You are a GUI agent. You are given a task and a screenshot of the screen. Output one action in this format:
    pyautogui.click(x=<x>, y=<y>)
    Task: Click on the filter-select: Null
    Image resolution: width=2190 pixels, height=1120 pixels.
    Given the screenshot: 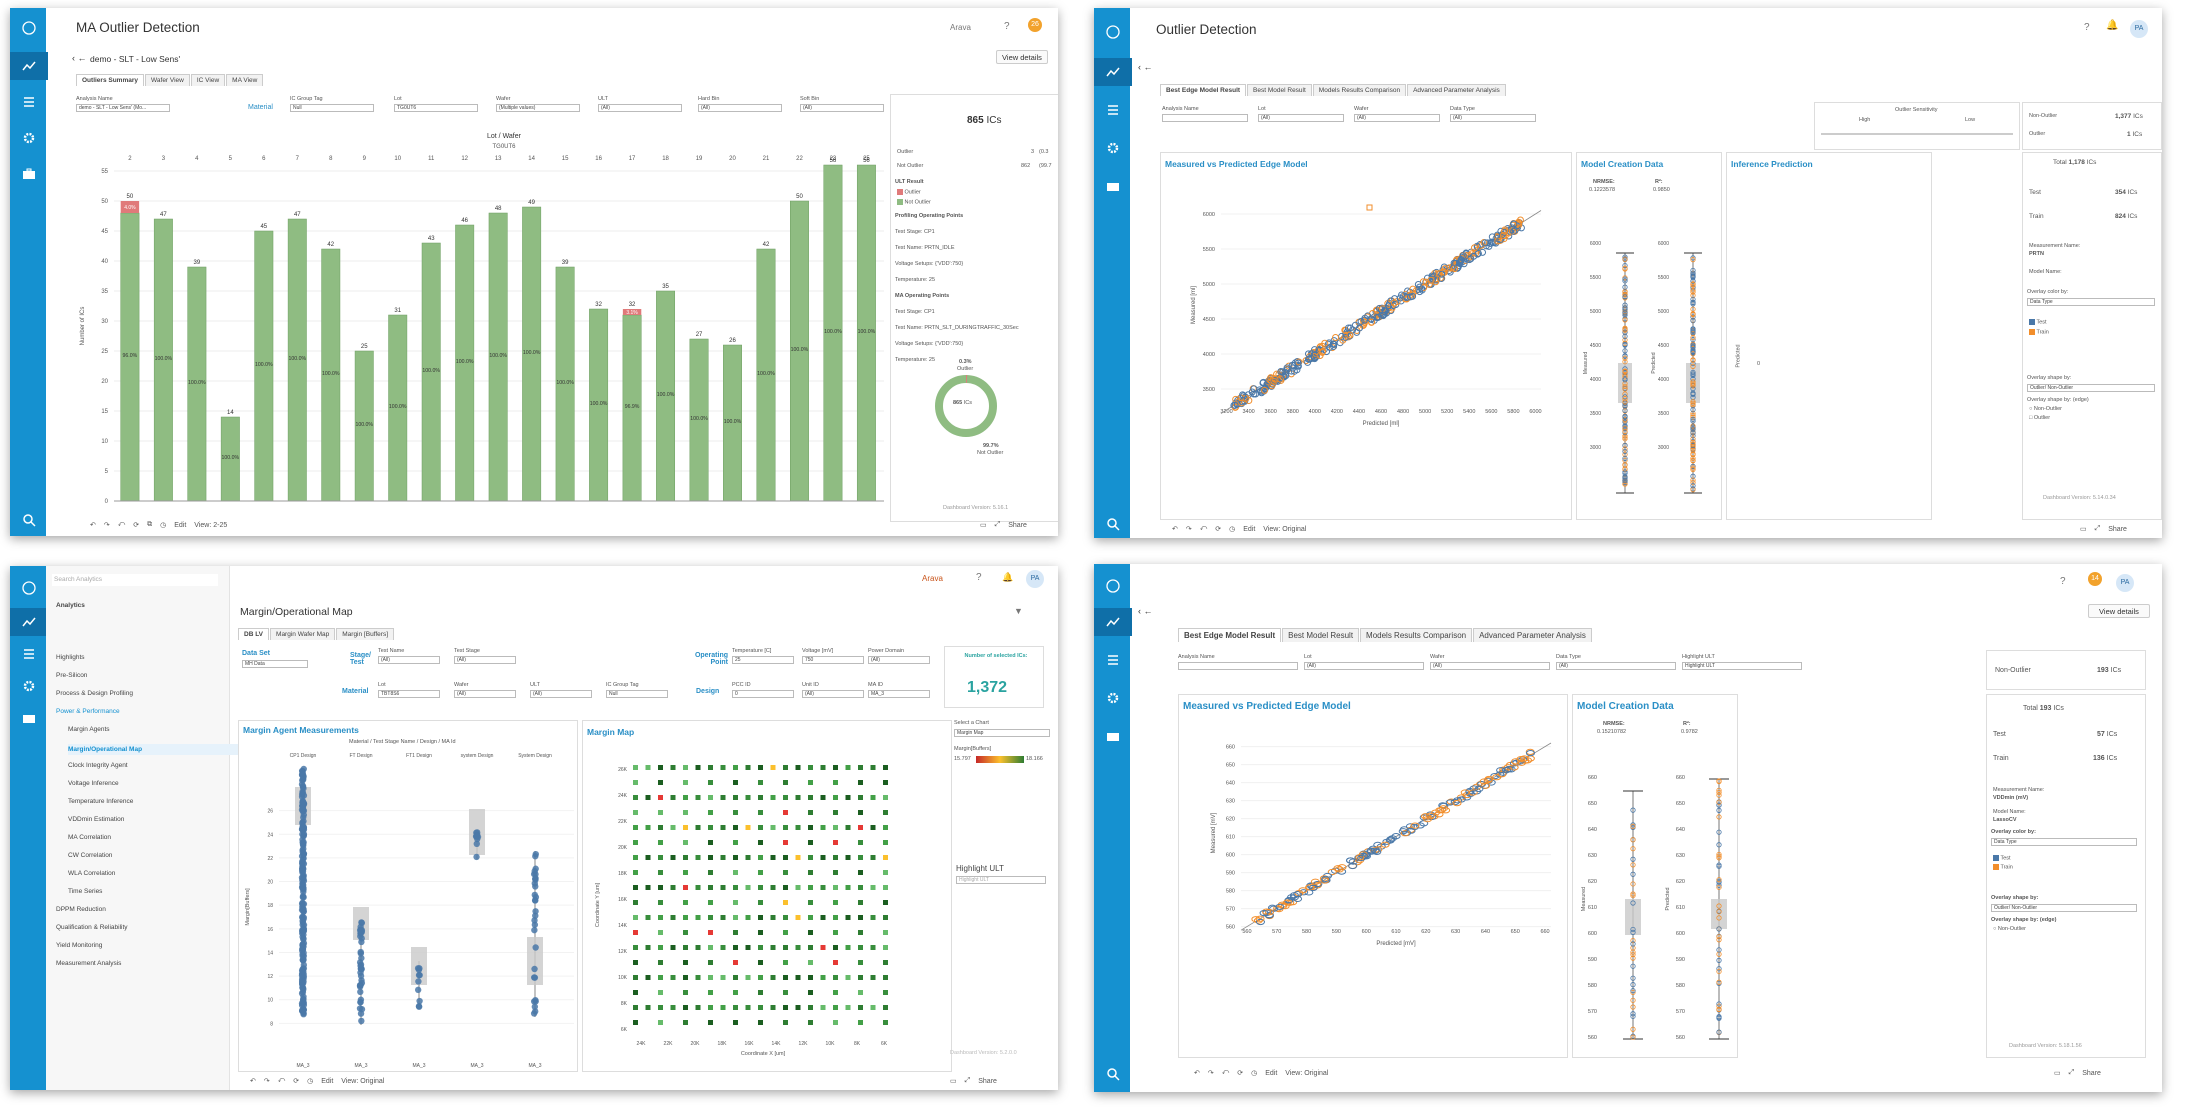 What is the action you would take?
    pyautogui.click(x=332, y=108)
    